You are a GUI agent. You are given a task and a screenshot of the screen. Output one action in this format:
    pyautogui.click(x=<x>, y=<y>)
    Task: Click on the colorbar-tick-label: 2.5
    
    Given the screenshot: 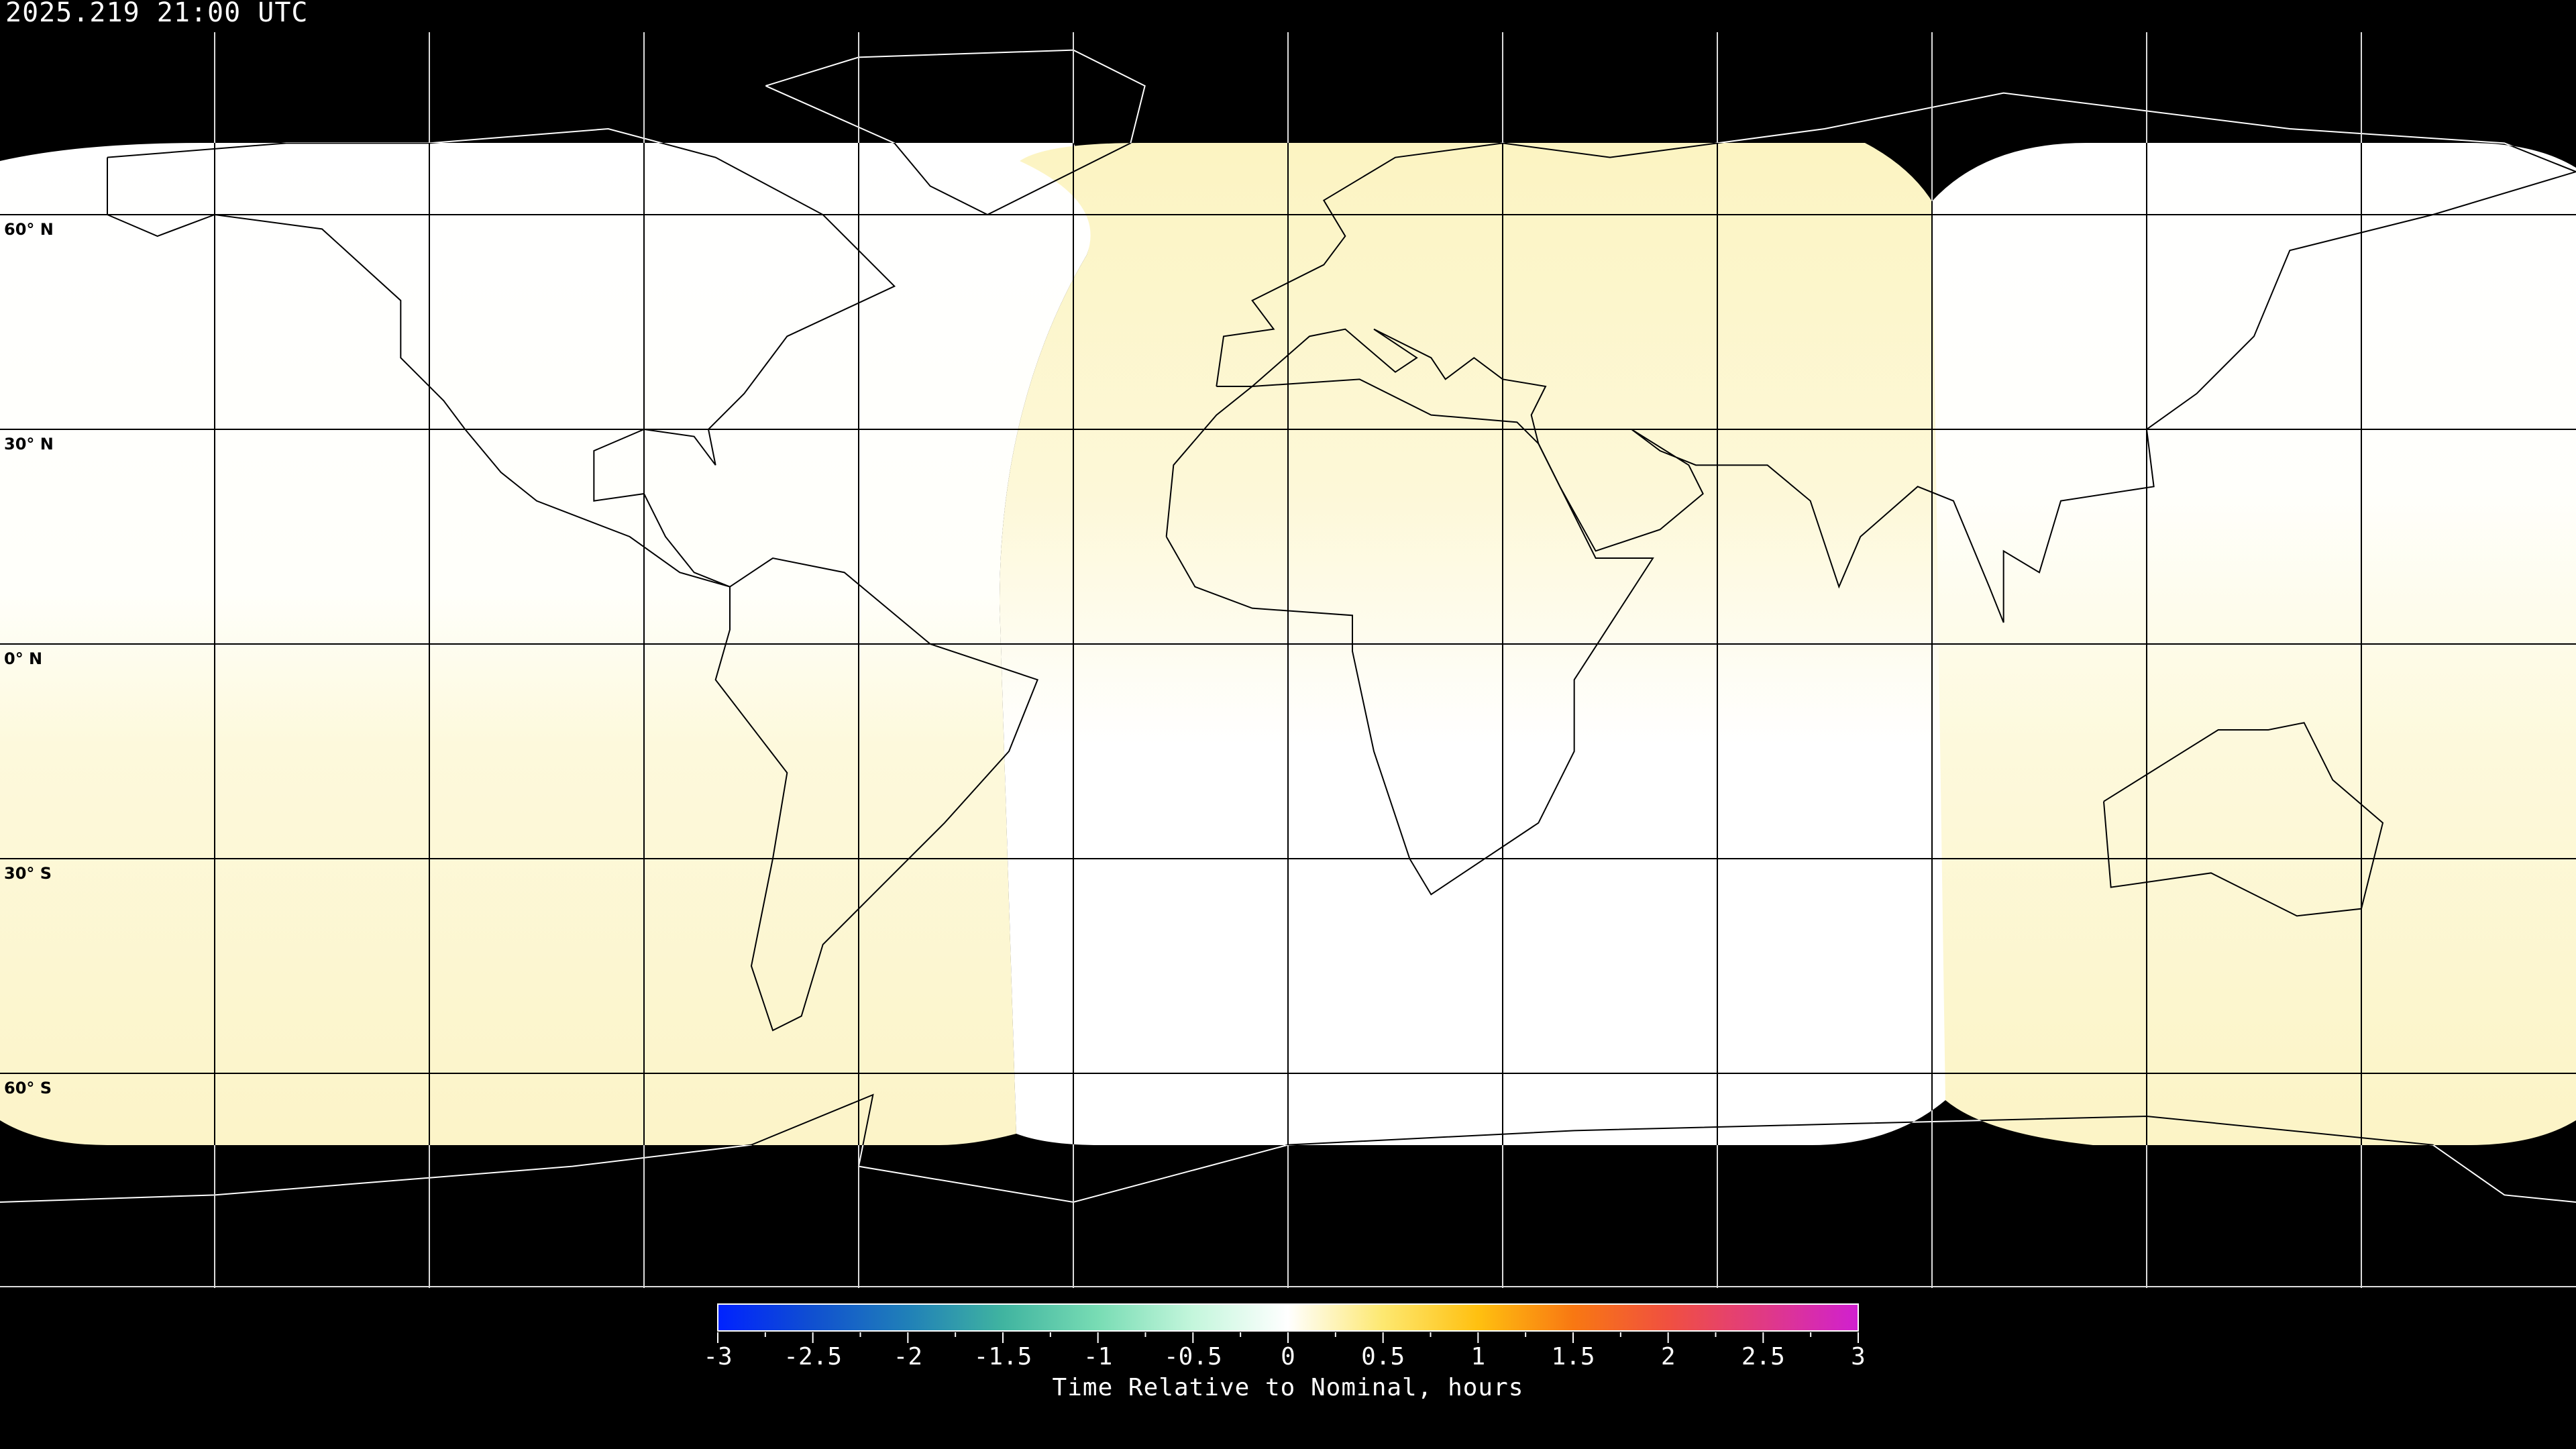 What is the action you would take?
    pyautogui.click(x=1763, y=1357)
    